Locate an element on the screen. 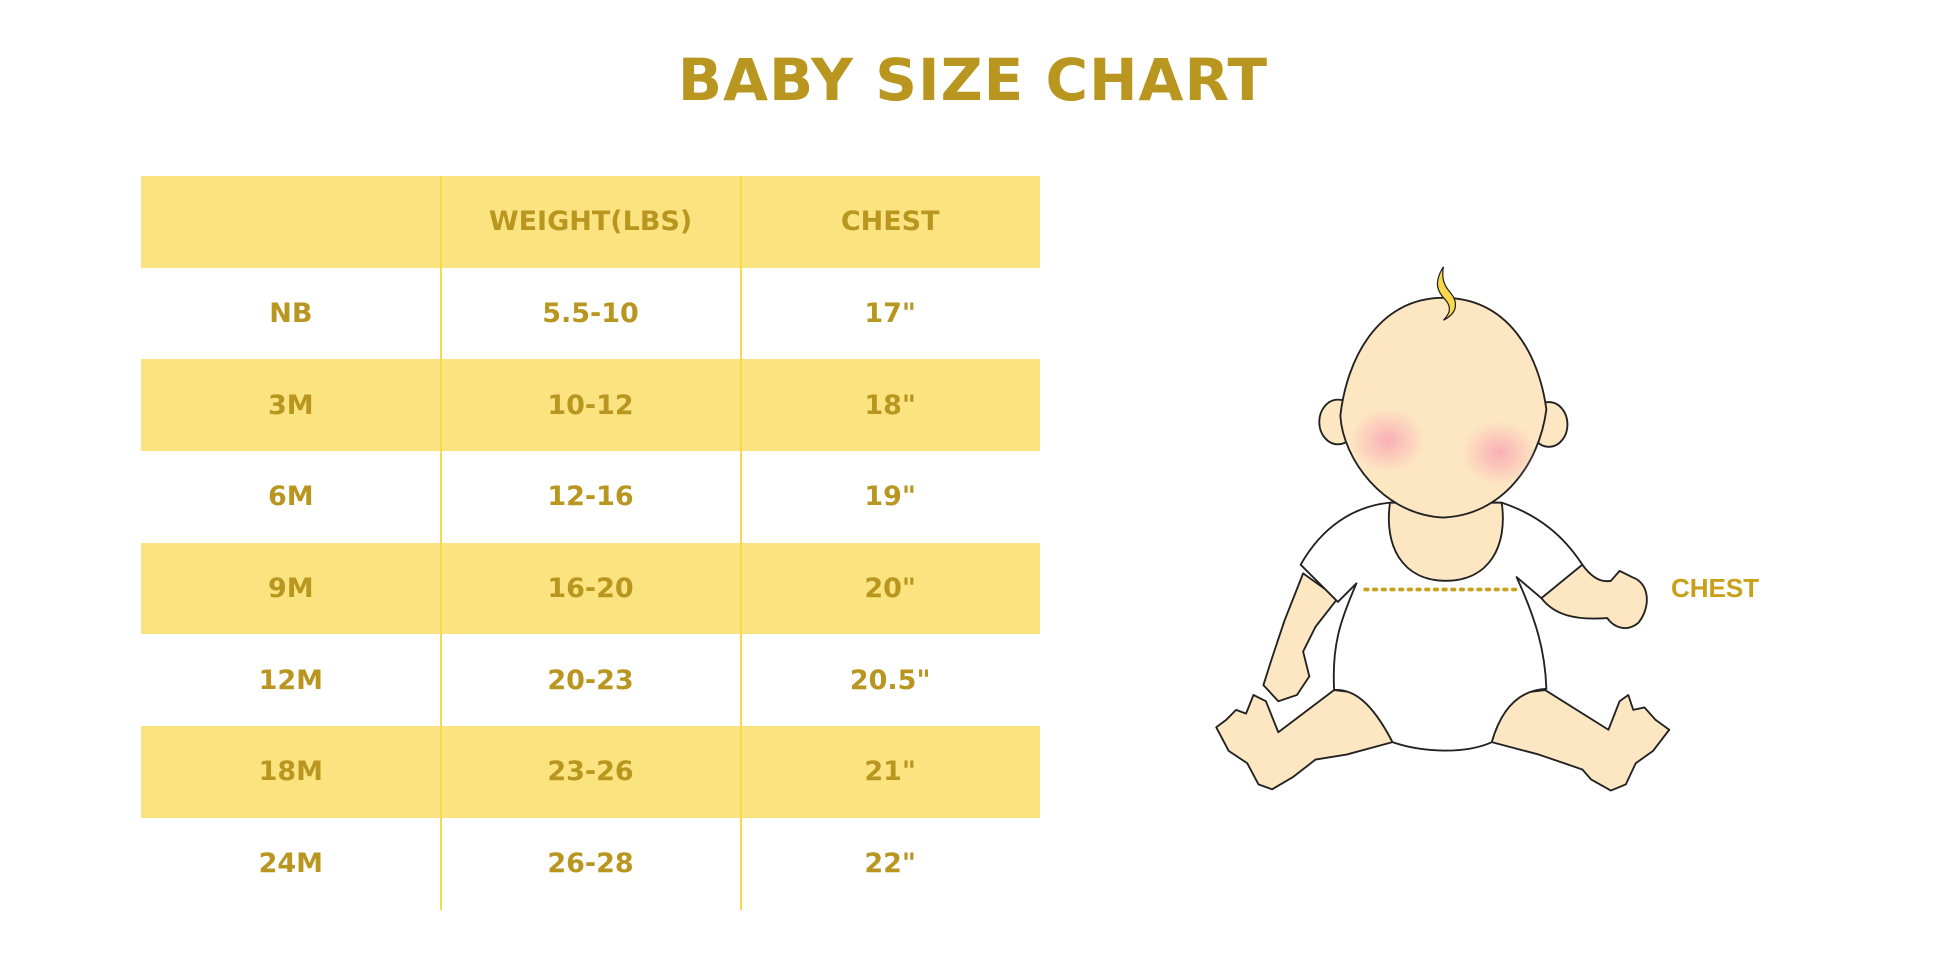  left-leg is located at coordinates (1304, 740).